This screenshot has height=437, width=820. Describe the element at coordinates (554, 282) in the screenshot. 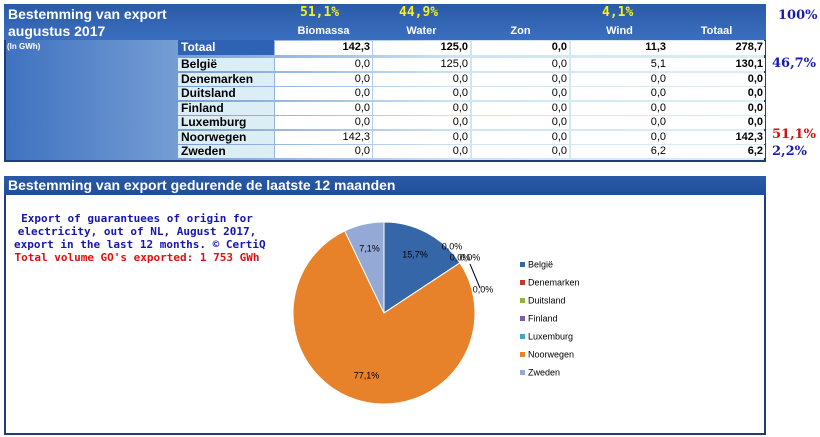

I see `legend-label: Denemarken` at that location.